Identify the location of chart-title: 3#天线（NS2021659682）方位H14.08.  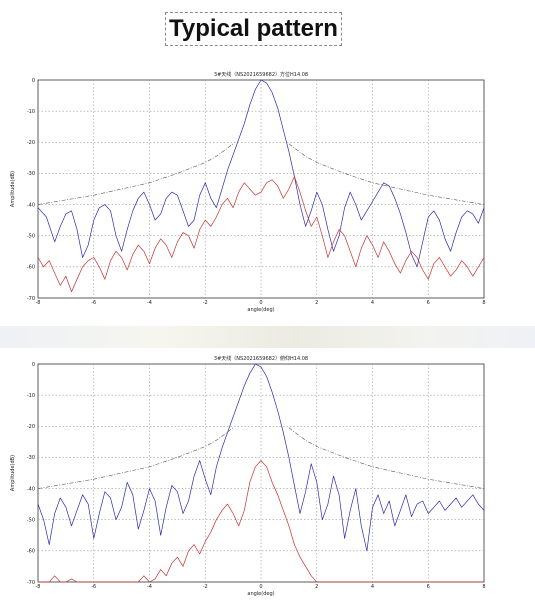
(261, 74).